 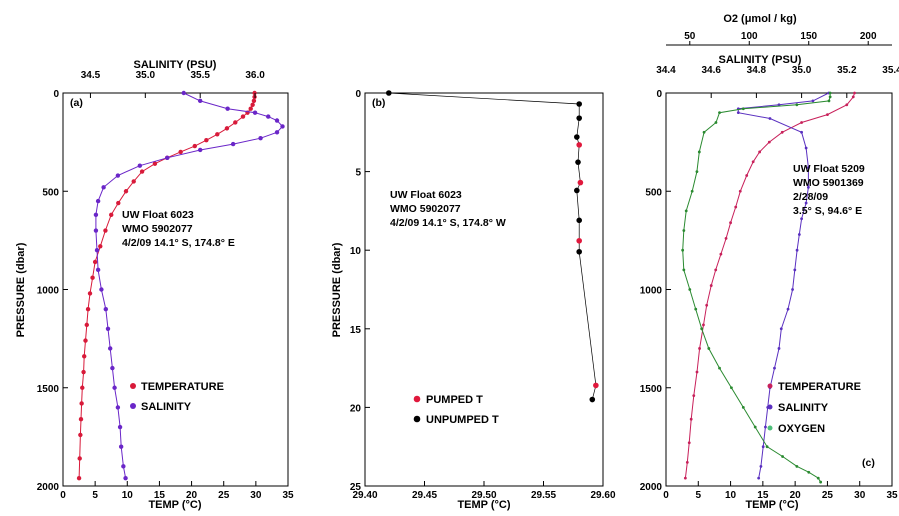 I want to click on oxygen-tick-label: 50, so click(x=690, y=36).